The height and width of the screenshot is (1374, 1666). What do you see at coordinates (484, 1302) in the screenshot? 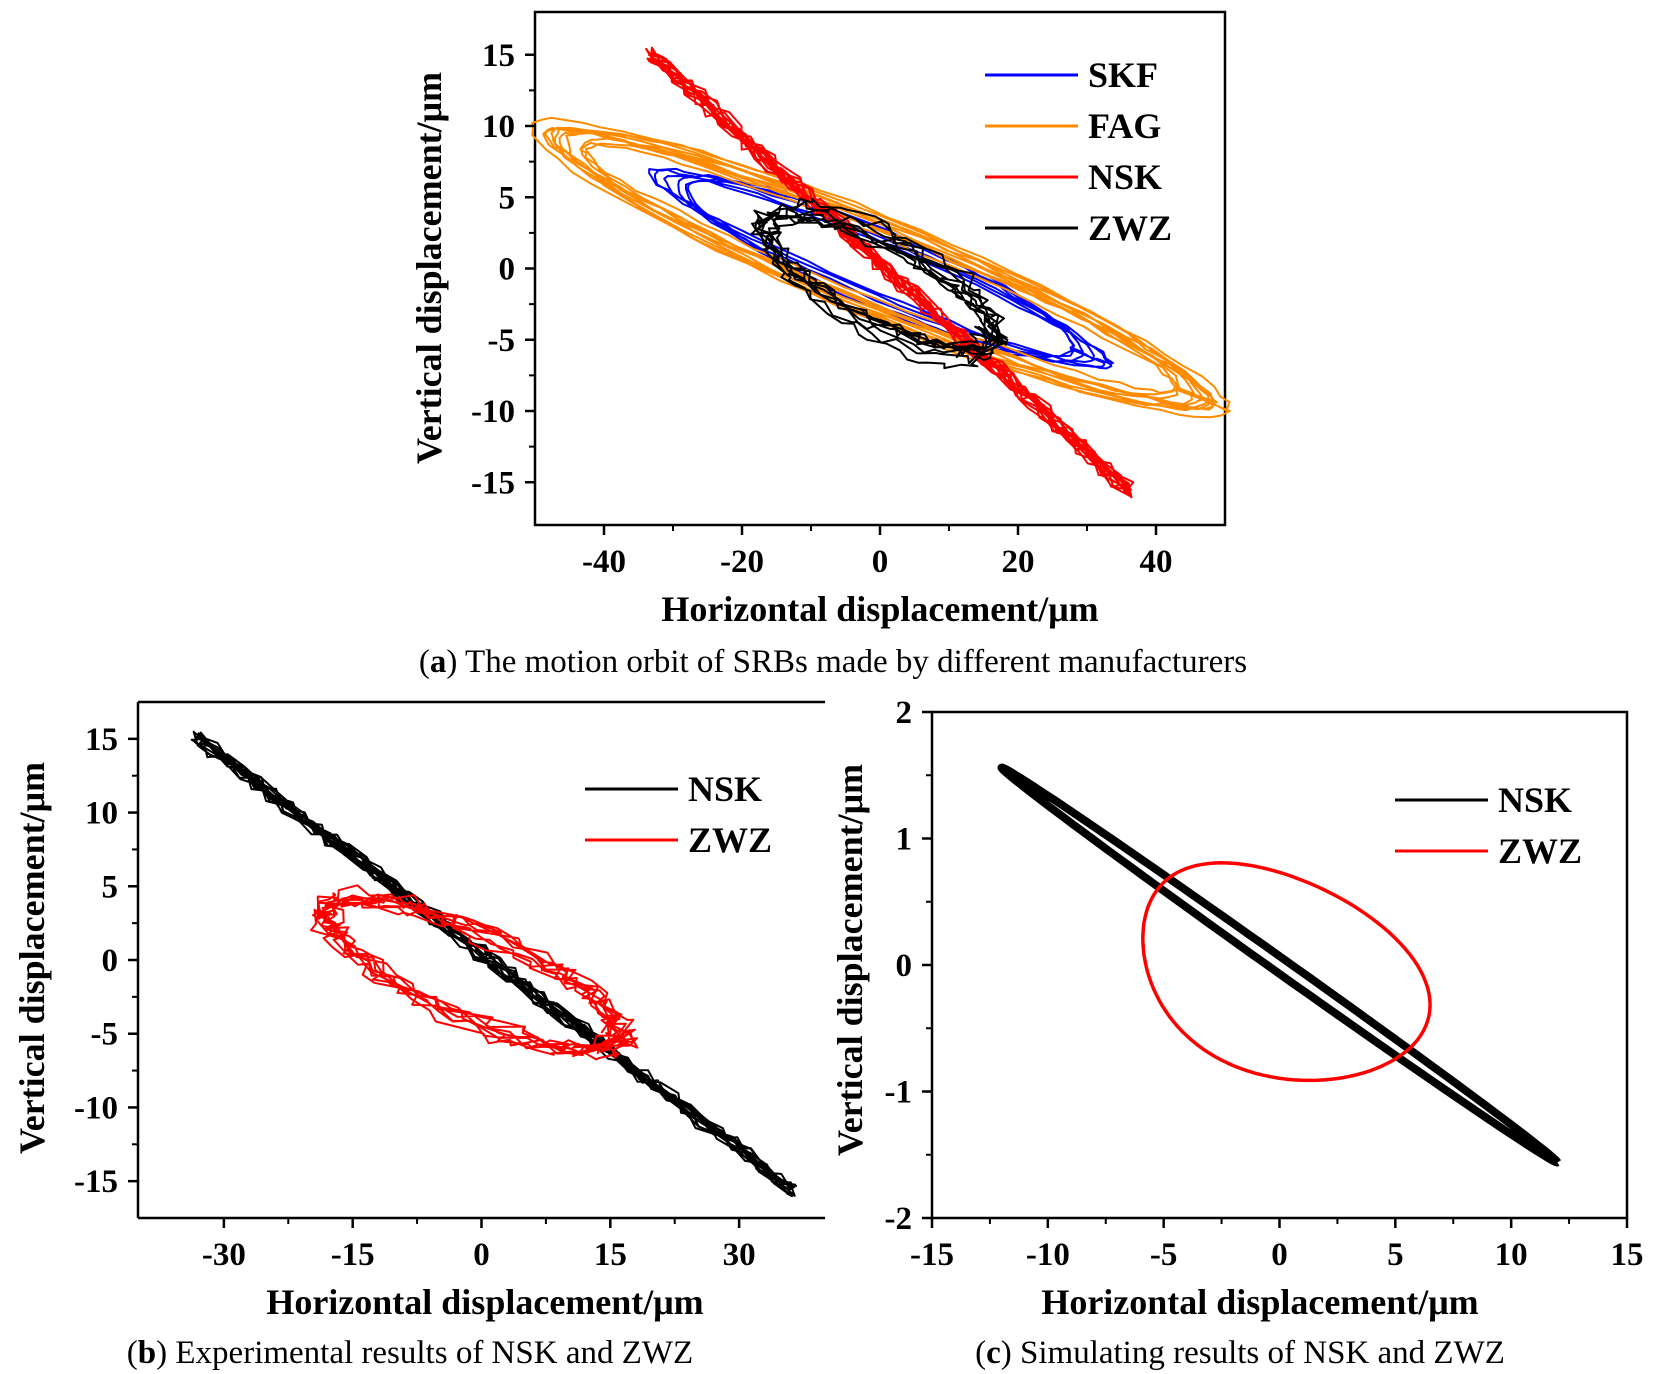
I see `x-axis-label-b: Horizontal displacement/μm` at bounding box center [484, 1302].